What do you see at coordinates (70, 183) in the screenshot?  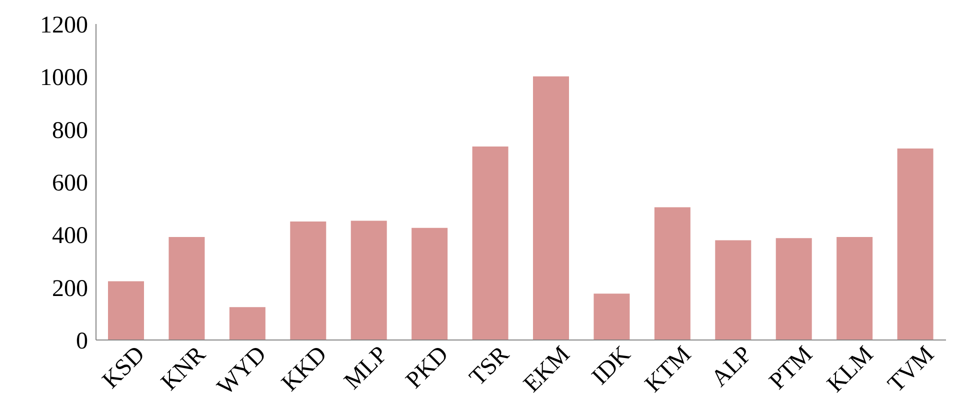 I see `y-tick-label: 600` at bounding box center [70, 183].